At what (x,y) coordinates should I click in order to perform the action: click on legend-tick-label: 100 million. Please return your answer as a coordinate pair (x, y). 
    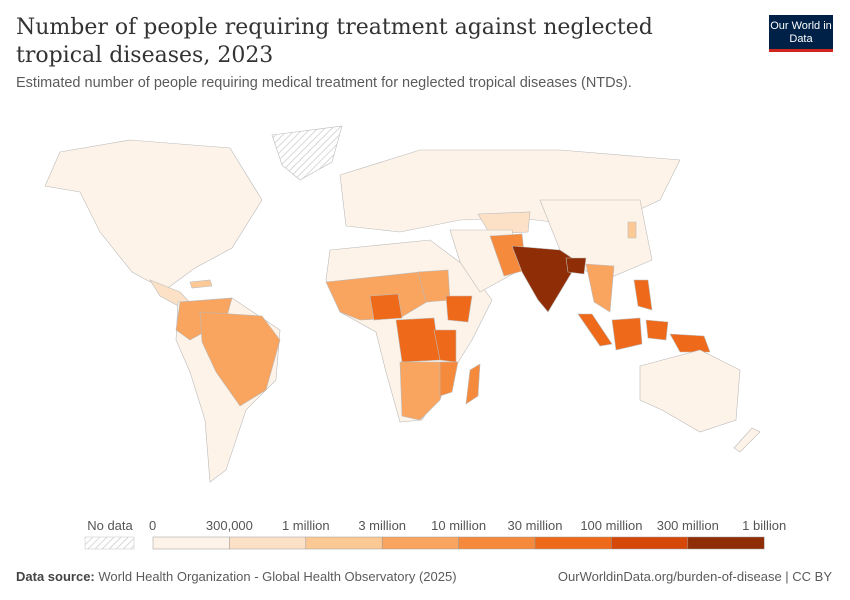
    Looking at the image, I should click on (611, 525).